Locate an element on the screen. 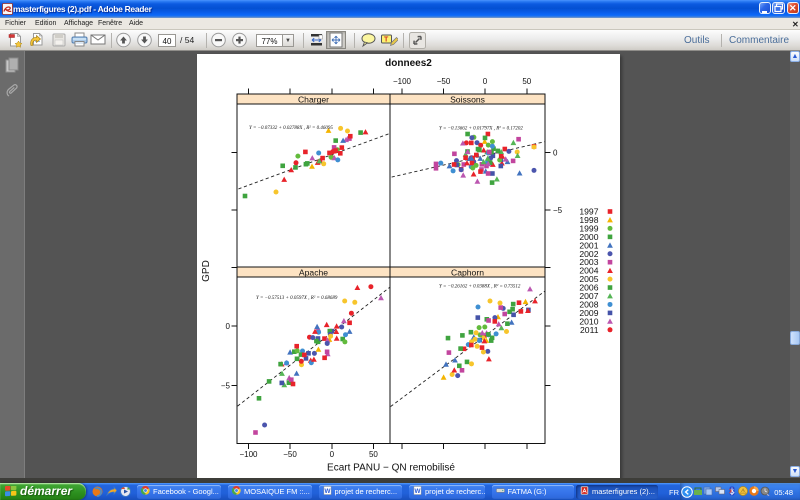  svg-text: 1997 is located at coordinates (588, 212).